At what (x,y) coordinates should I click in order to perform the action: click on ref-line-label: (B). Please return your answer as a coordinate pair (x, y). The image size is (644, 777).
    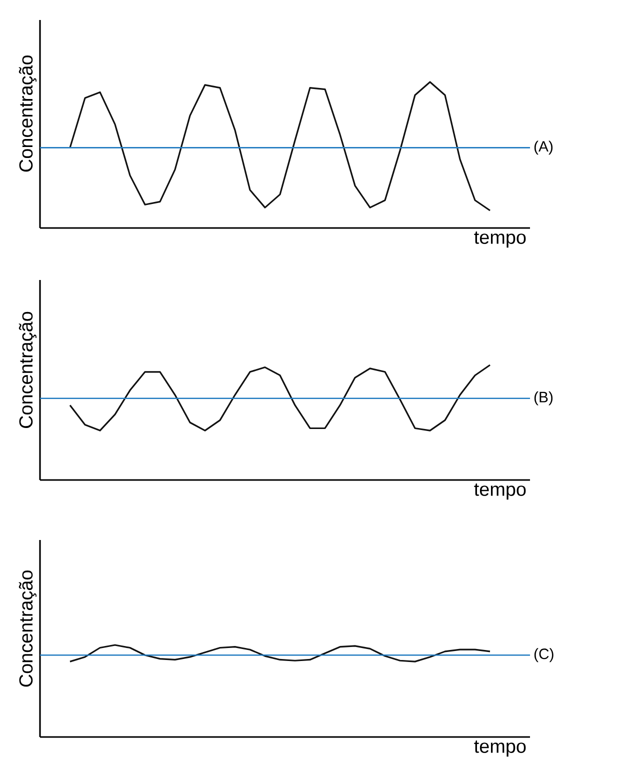
    Looking at the image, I should click on (543, 398).